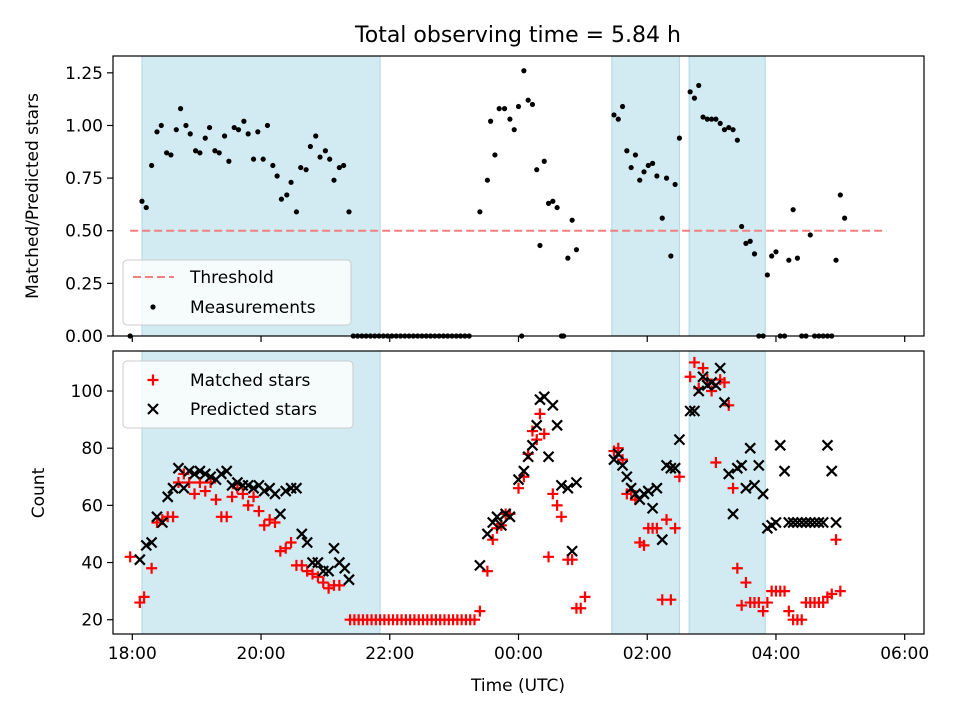 The height and width of the screenshot is (724, 960). Describe the element at coordinates (153, 409) in the screenshot. I see `legend-predicted-swatch` at that location.